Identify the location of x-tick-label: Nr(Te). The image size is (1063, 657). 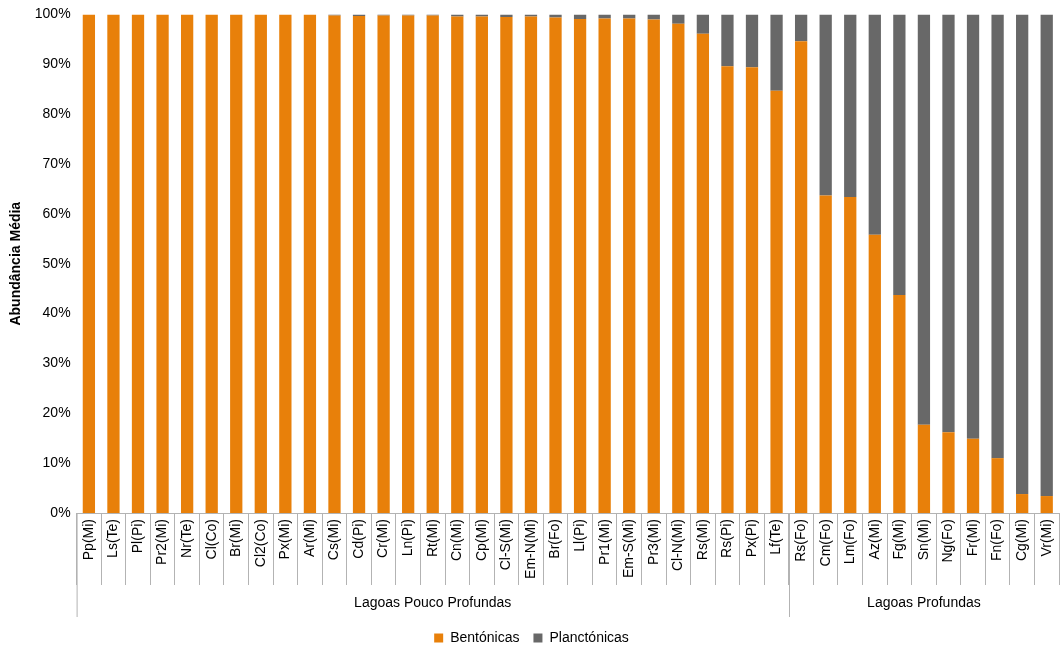
(185, 538).